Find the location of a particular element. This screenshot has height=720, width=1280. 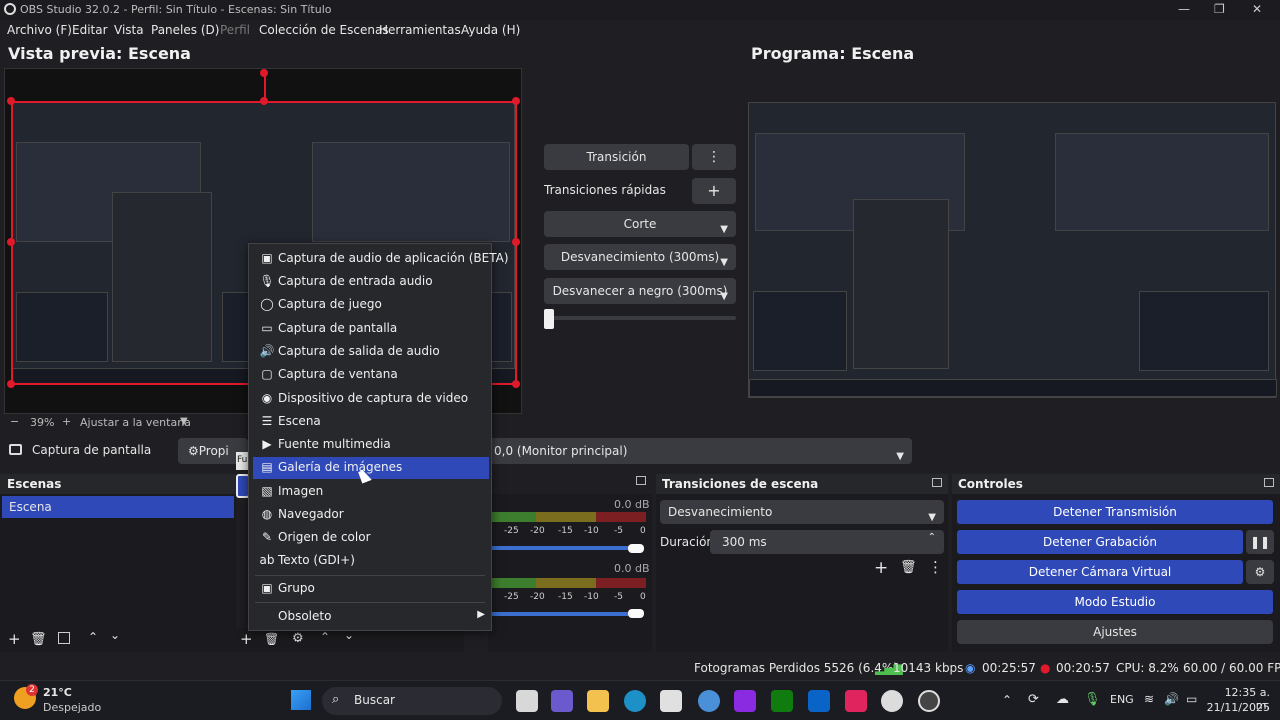

file-explorer-icon is located at coordinates (598, 701).